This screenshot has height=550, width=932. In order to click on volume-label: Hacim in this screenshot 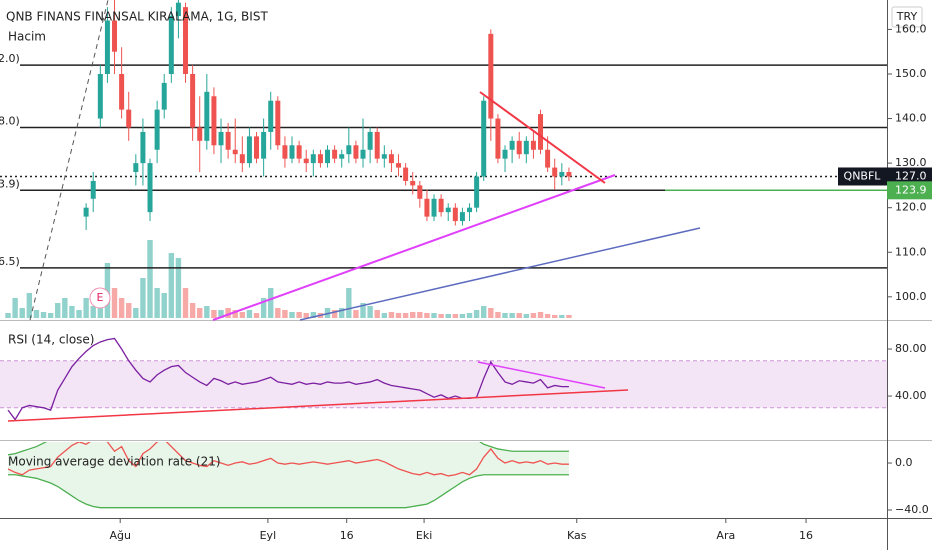, I will do `click(27, 37)`.